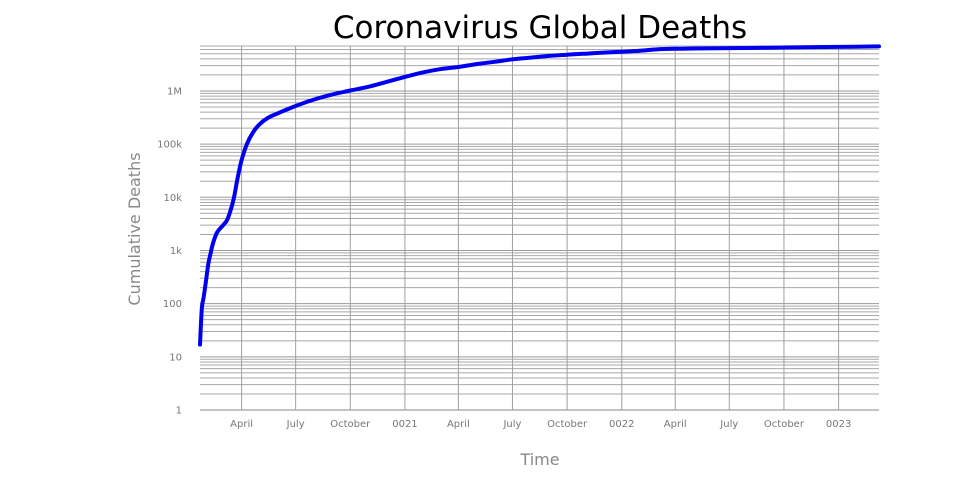 This screenshot has height=500, width=960. What do you see at coordinates (175, 357) in the screenshot?
I see `y-tick-label: 10` at bounding box center [175, 357].